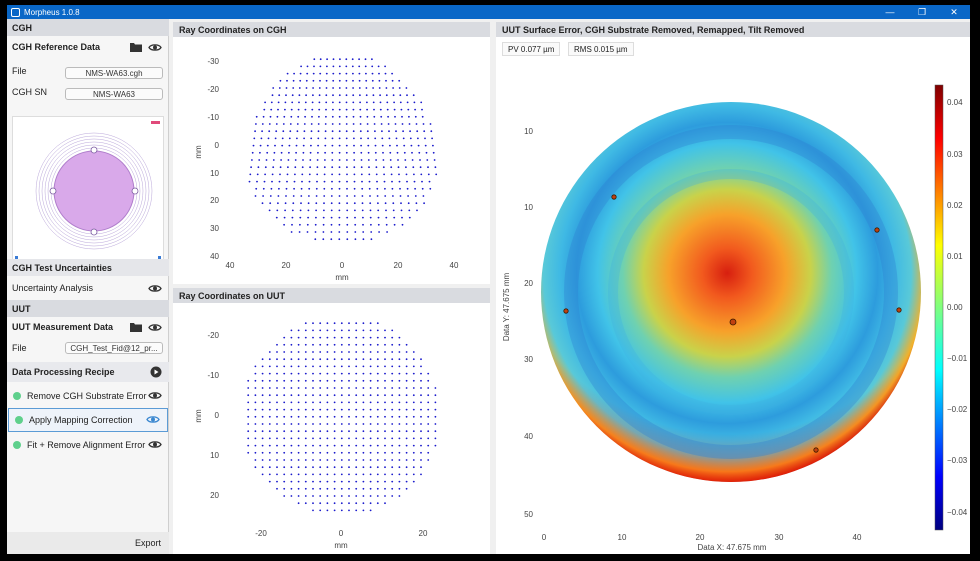 This screenshot has width=980, height=561. I want to click on maximize-button: ❐, so click(922, 11).